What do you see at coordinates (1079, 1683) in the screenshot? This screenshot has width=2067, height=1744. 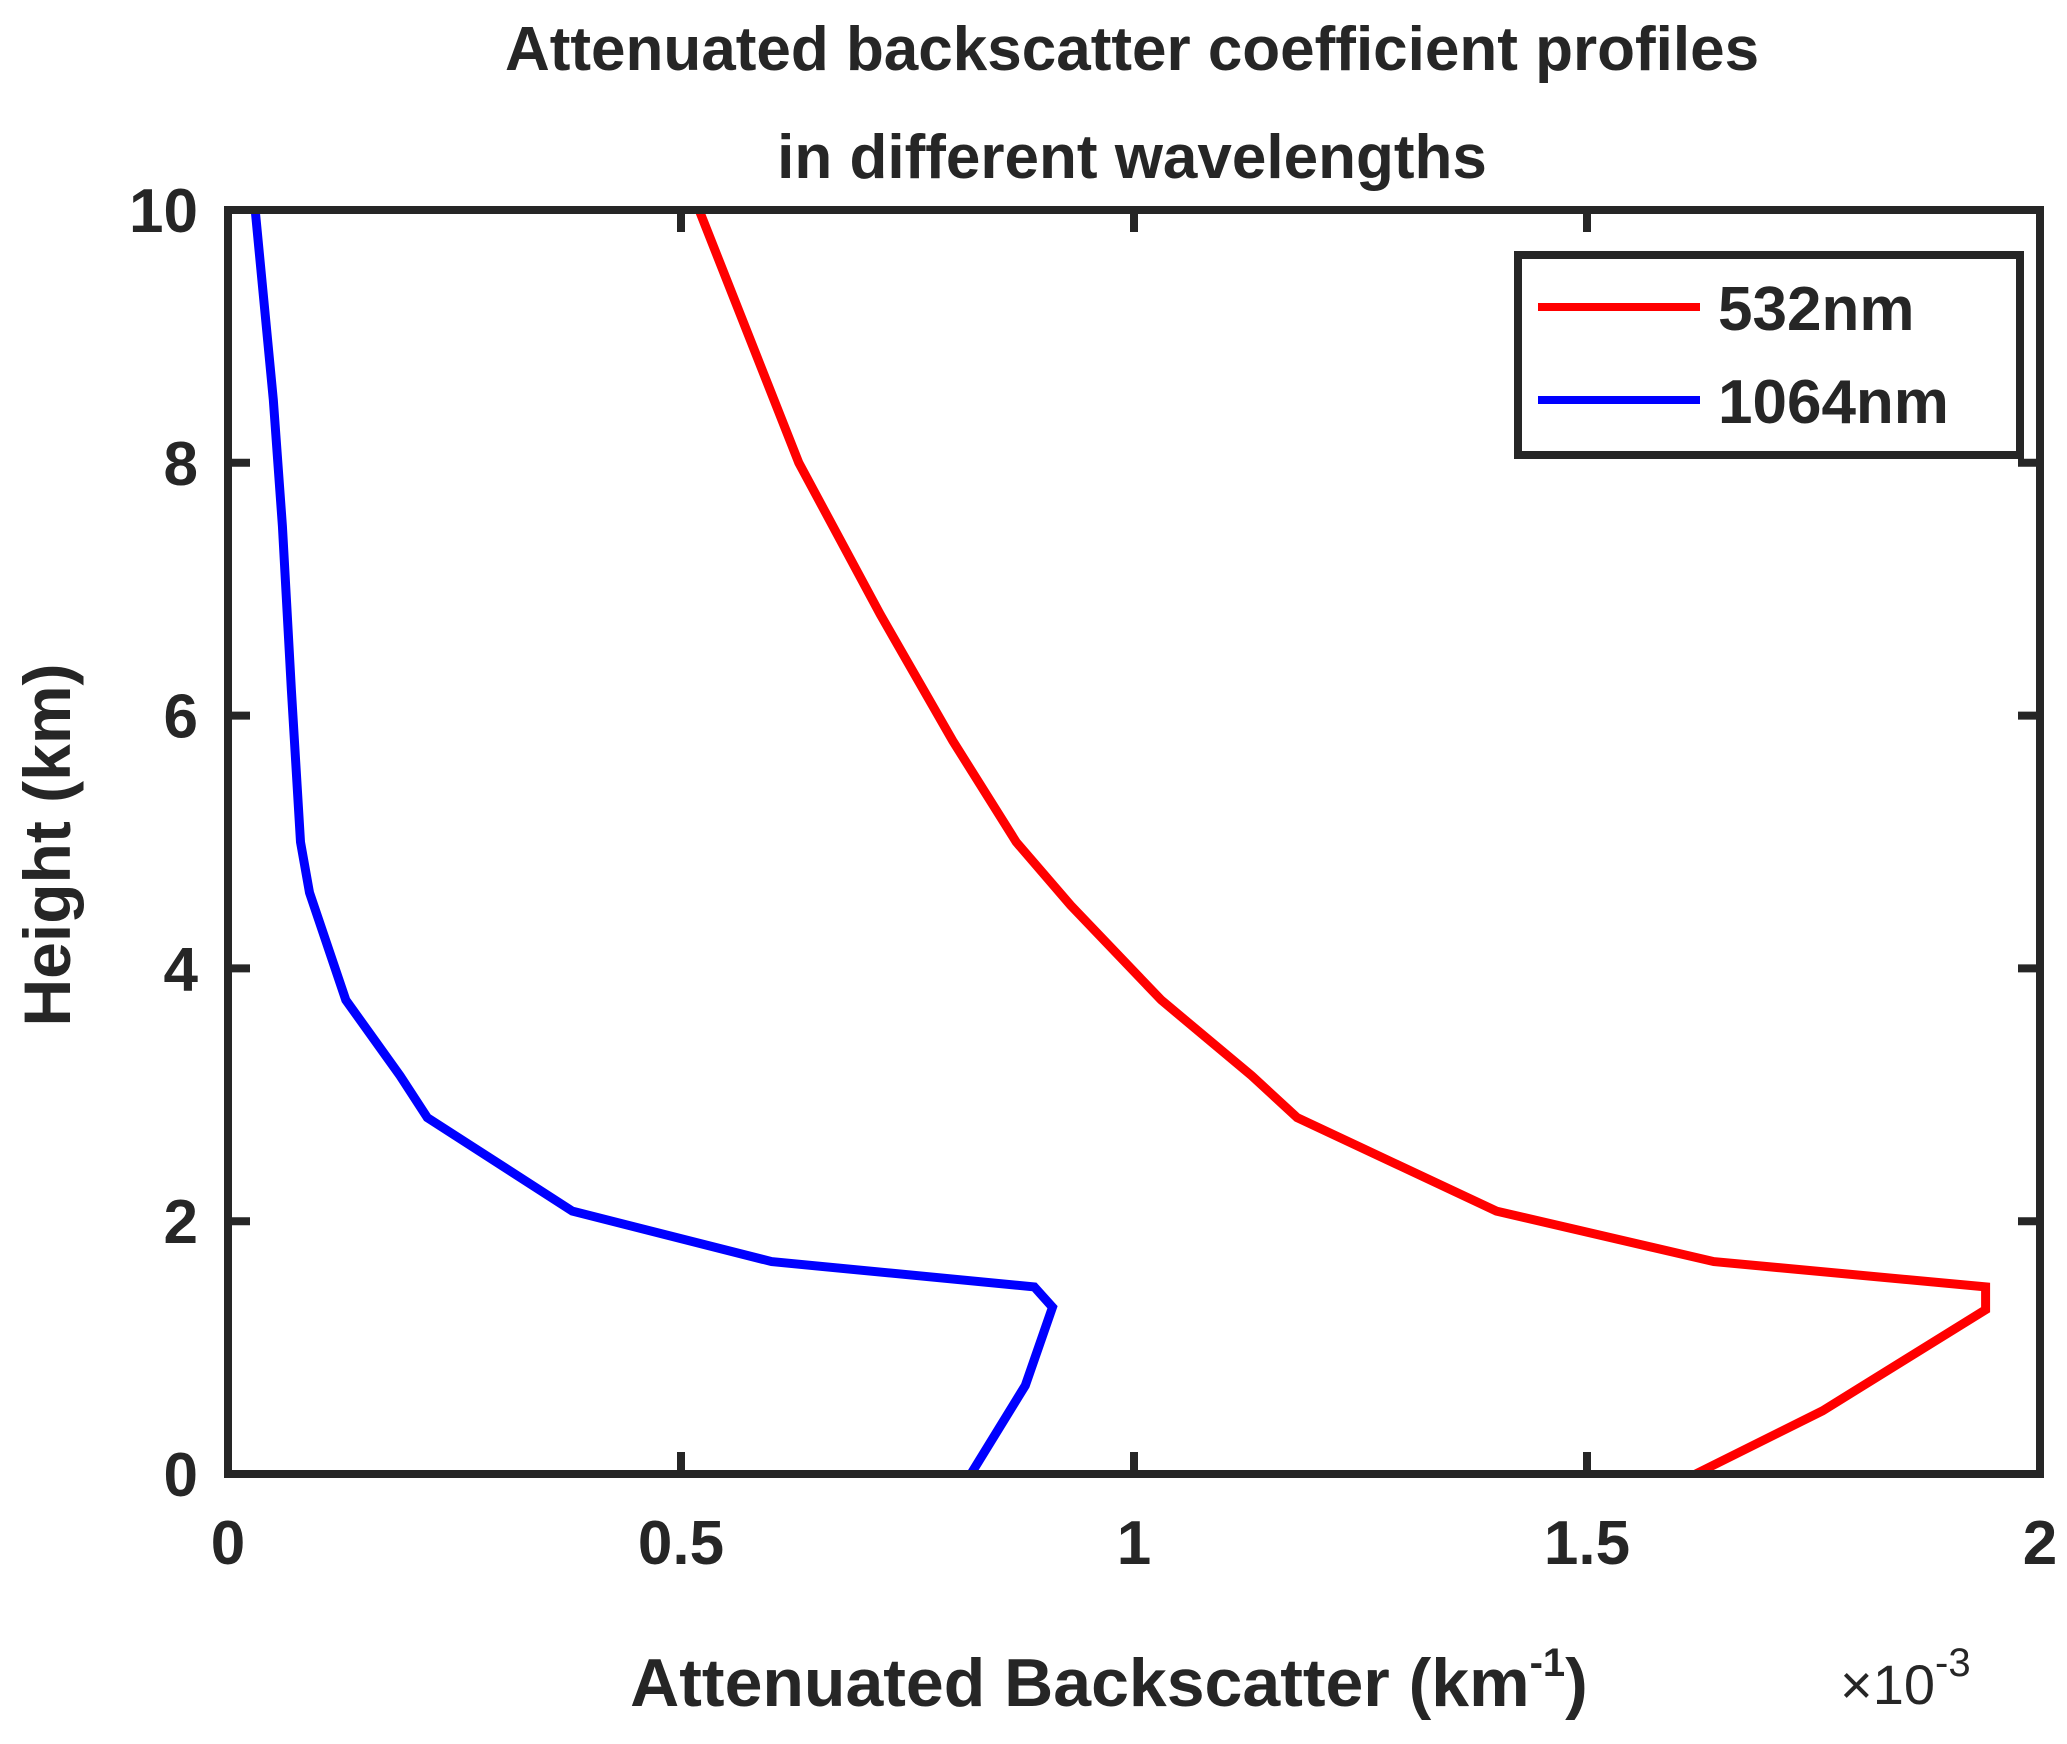 I see `x-axis-label-main: Attenuated Backscatter (km` at bounding box center [1079, 1683].